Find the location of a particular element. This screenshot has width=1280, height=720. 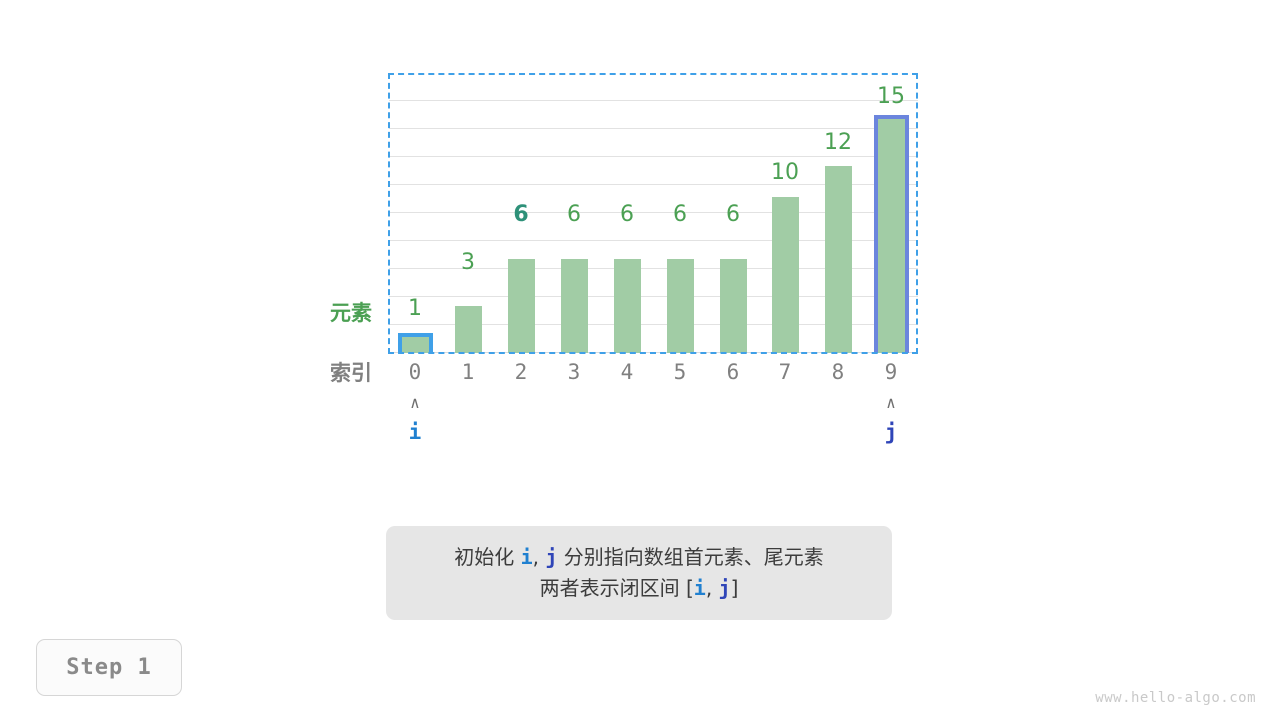

step-badge: Step 1 is located at coordinates (109, 667).